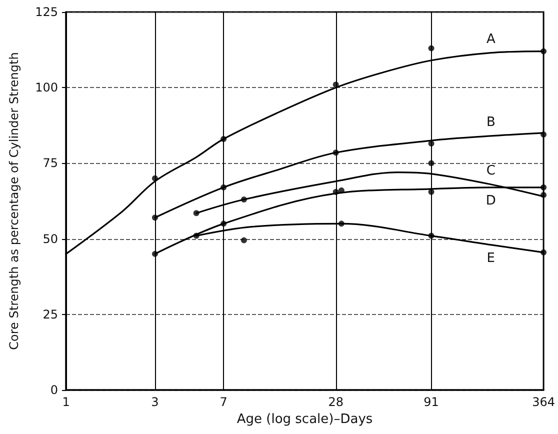 The height and width of the screenshot is (434, 558). I want to click on series-label: A, so click(491, 39).